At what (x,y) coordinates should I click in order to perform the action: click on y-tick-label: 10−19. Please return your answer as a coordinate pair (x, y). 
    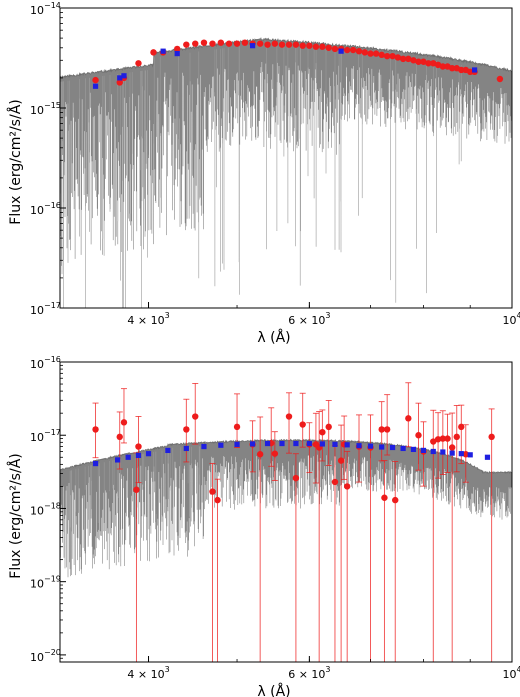
    Looking at the image, I should click on (45, 583).